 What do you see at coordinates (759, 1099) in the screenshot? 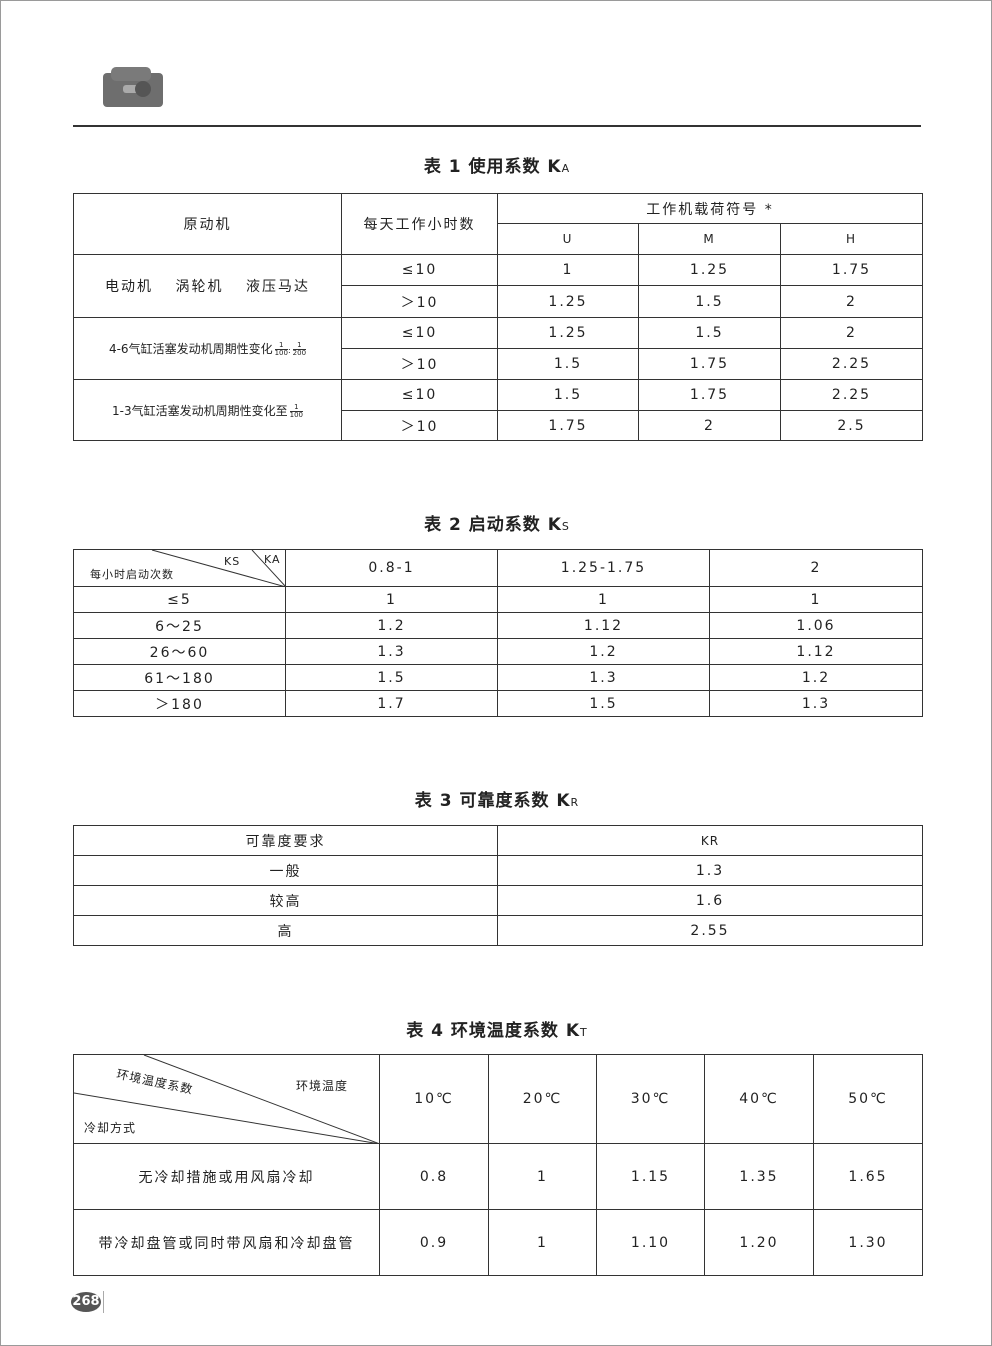
I see `col-header: 40℃` at bounding box center [759, 1099].